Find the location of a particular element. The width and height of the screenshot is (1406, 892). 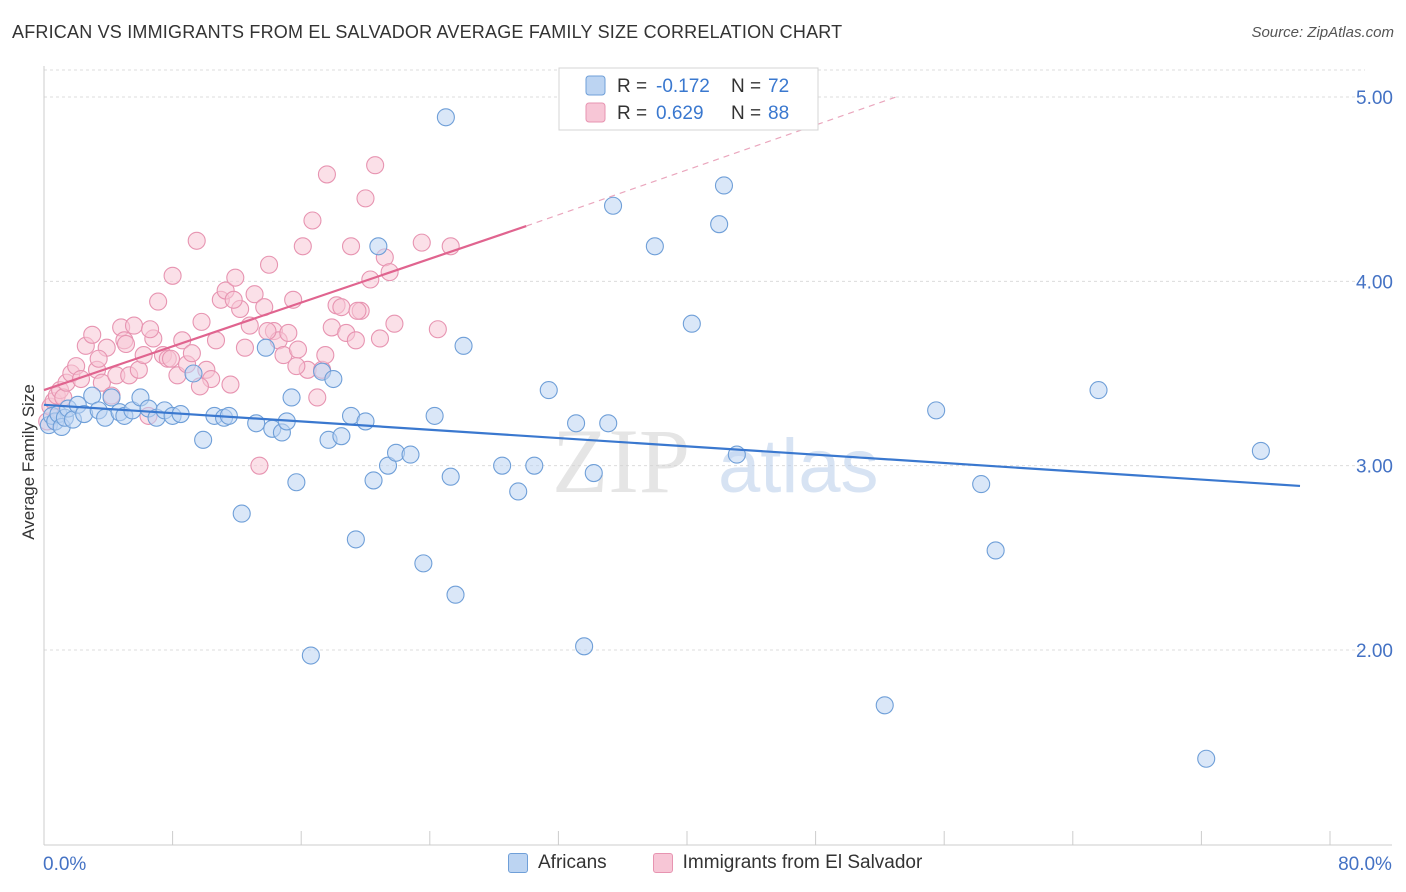

x-tick-label-0: 0.0% is located at coordinates (64, 864).